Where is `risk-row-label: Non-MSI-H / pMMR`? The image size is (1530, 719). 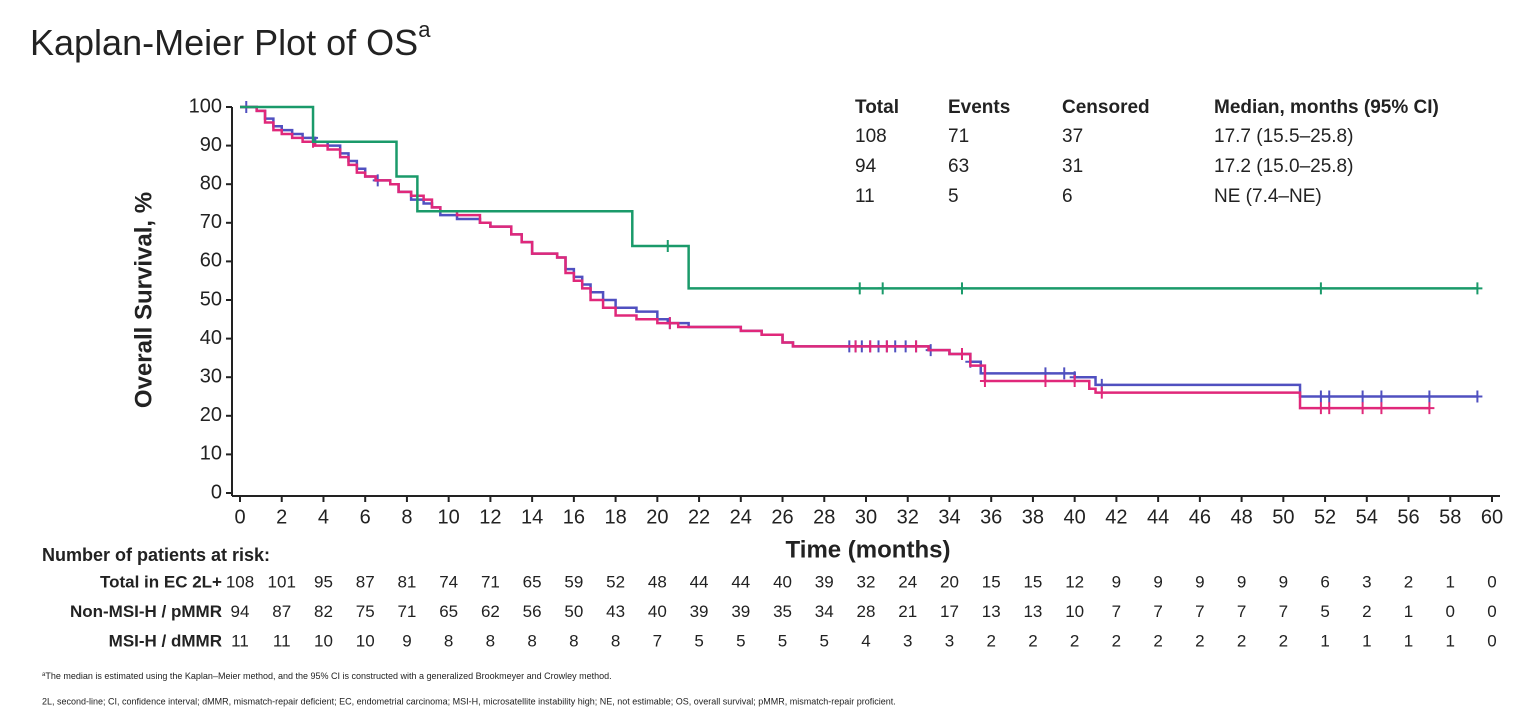
risk-row-label: Non-MSI-H / pMMR is located at coordinates (146, 611).